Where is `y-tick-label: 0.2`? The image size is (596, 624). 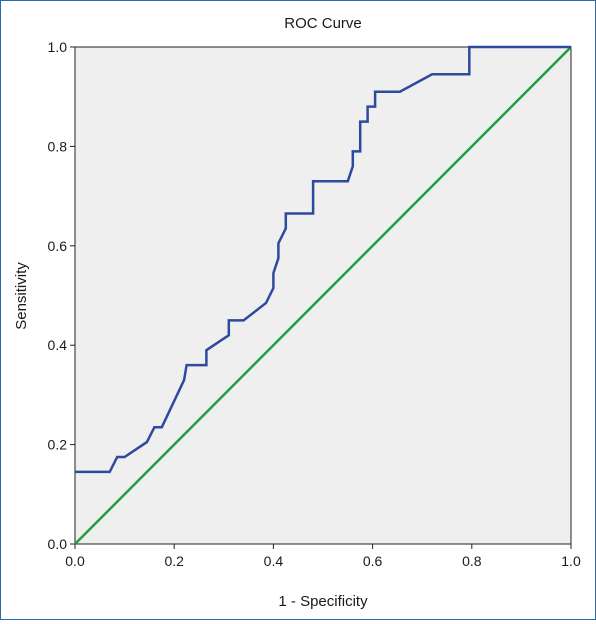 y-tick-label: 0.2 is located at coordinates (58, 445).